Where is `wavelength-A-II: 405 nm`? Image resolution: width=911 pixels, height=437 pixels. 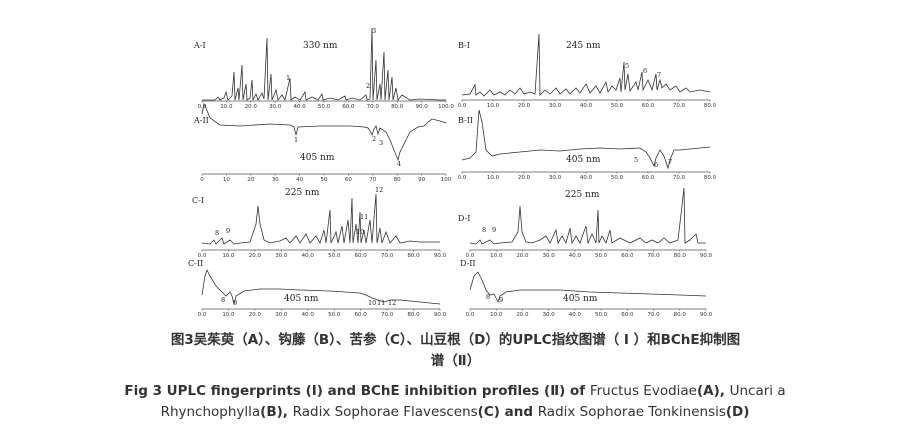 wavelength-A-II: 405 nm is located at coordinates (317, 158).